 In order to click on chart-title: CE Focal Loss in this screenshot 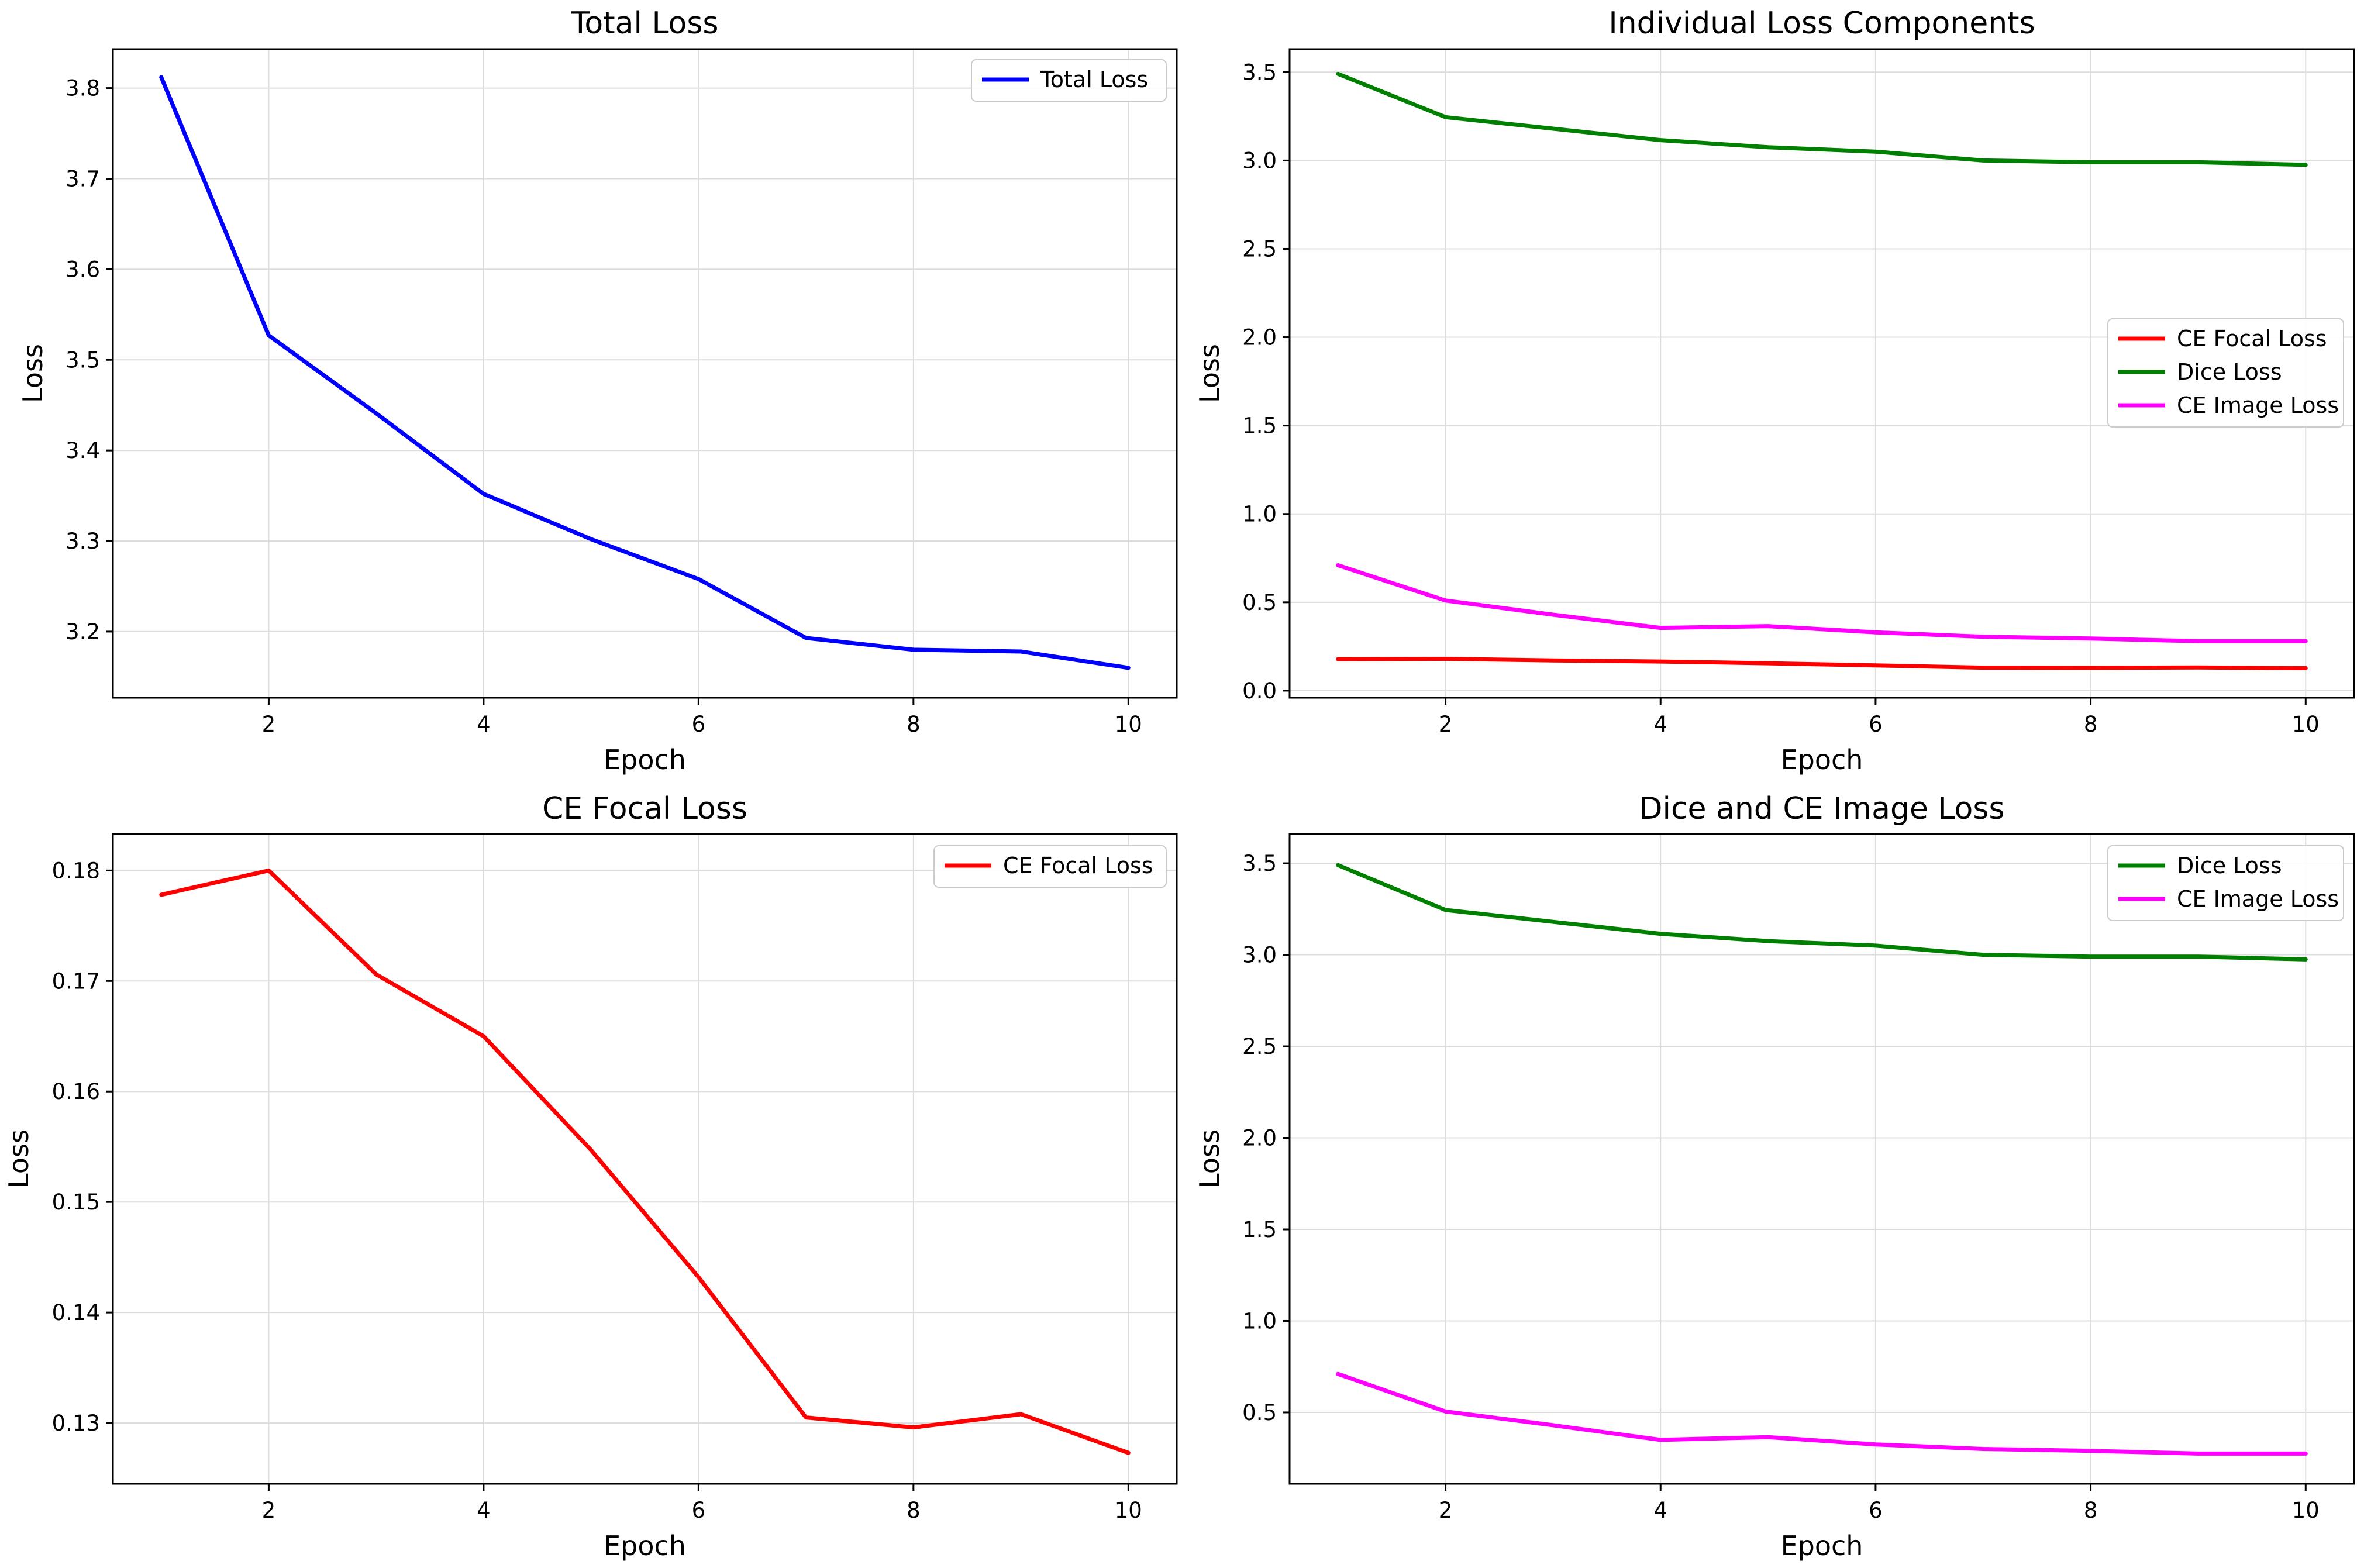, I will do `click(644, 808)`.